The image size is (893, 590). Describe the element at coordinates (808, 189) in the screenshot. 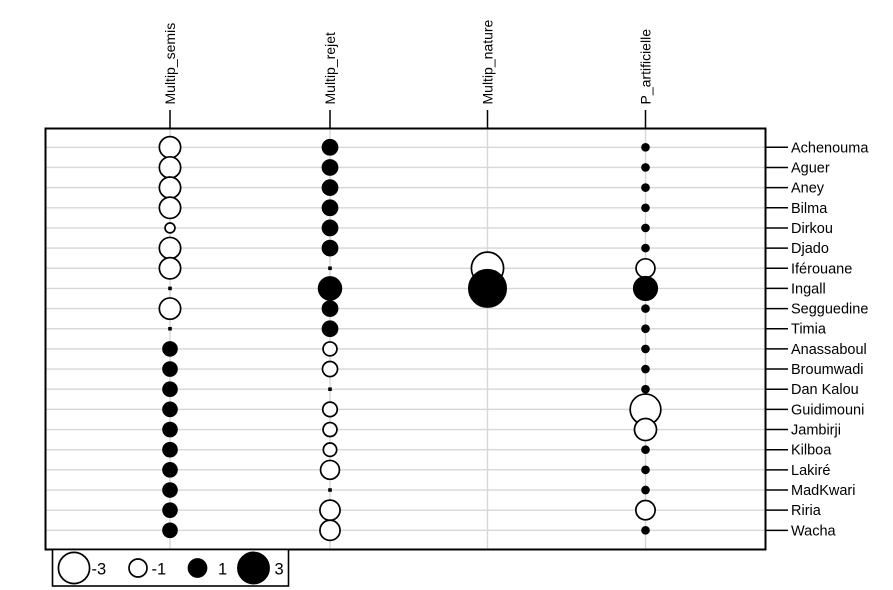

I see `row-label: Aney` at that location.